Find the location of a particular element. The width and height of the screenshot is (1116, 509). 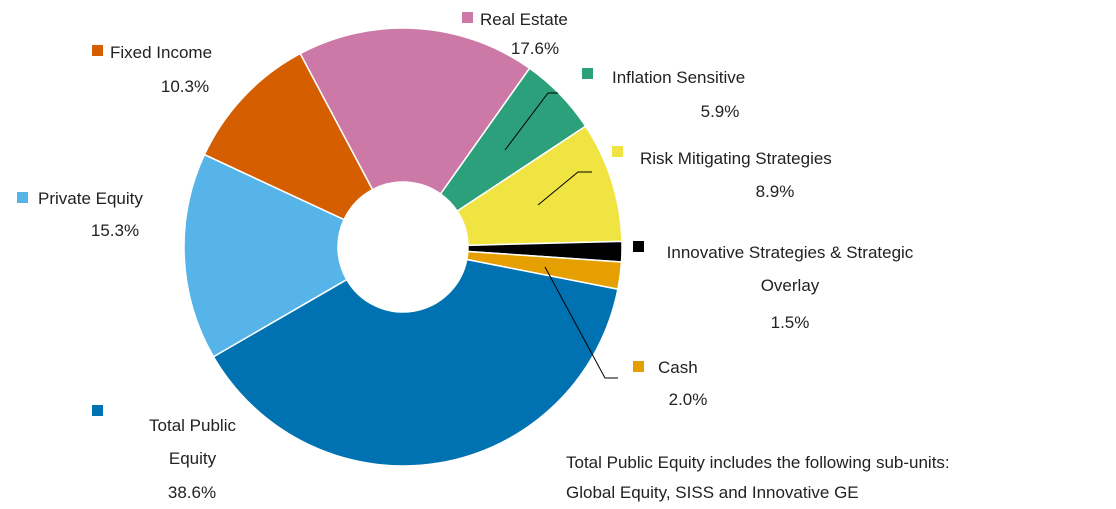

value-label: 38.6% is located at coordinates (192, 492).